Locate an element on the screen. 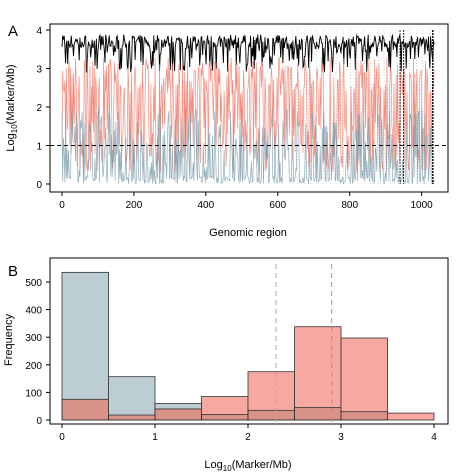 The image size is (474, 474). panel-a-label: A is located at coordinates (13, 31).